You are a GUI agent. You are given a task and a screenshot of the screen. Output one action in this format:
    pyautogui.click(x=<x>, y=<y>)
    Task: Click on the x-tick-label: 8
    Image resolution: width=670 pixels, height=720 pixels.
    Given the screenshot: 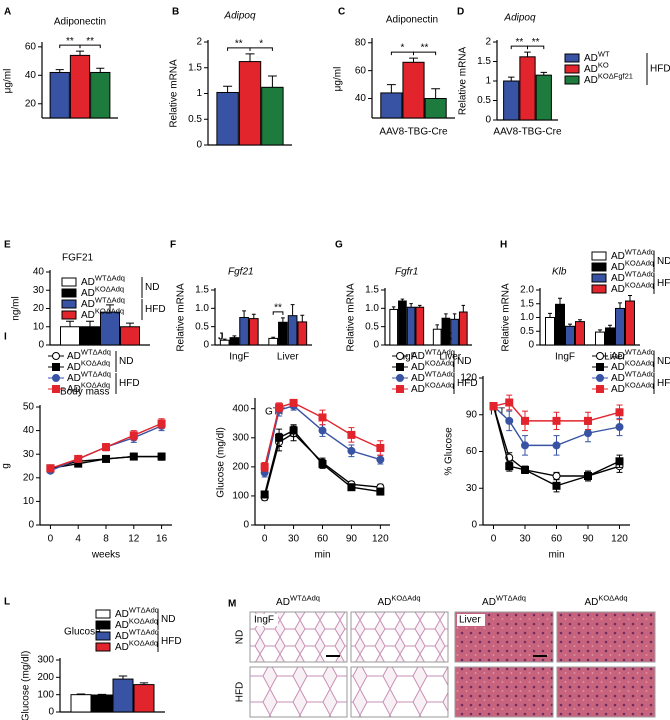 What is the action you would take?
    pyautogui.click(x=106, y=539)
    